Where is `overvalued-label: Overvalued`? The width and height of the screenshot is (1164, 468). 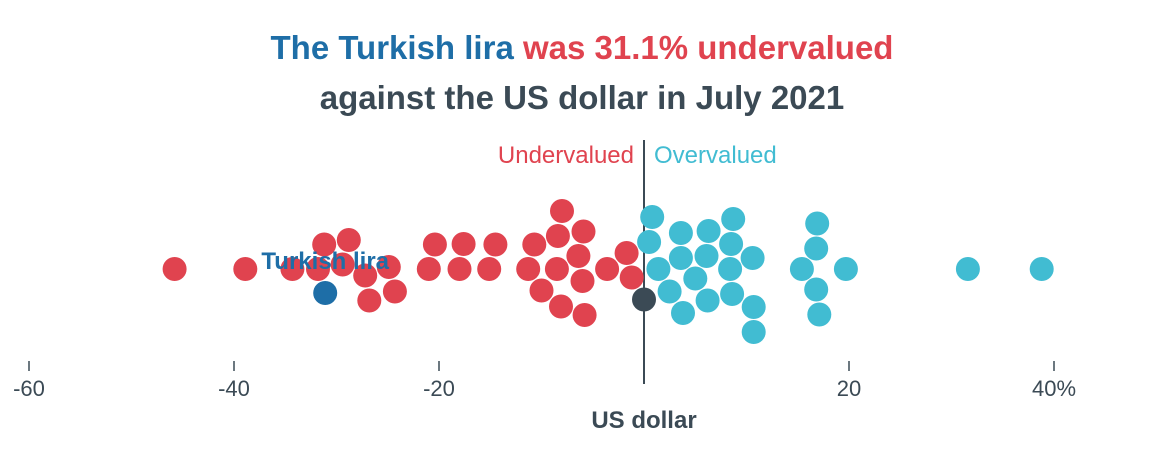 overvalued-label: Overvalued is located at coordinates (715, 155).